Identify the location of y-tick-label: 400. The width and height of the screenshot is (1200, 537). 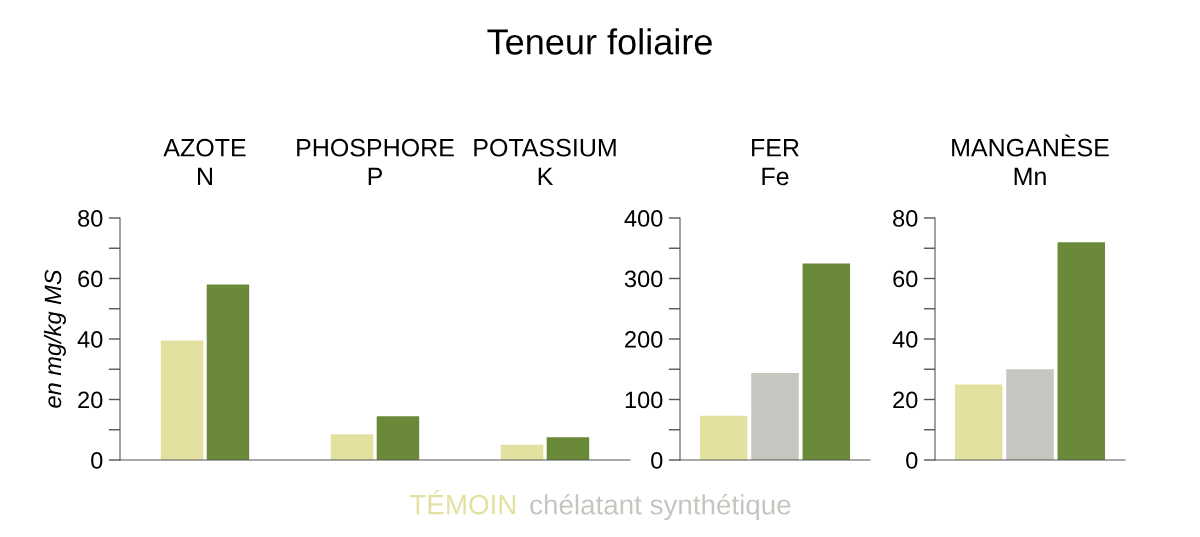
(643, 218).